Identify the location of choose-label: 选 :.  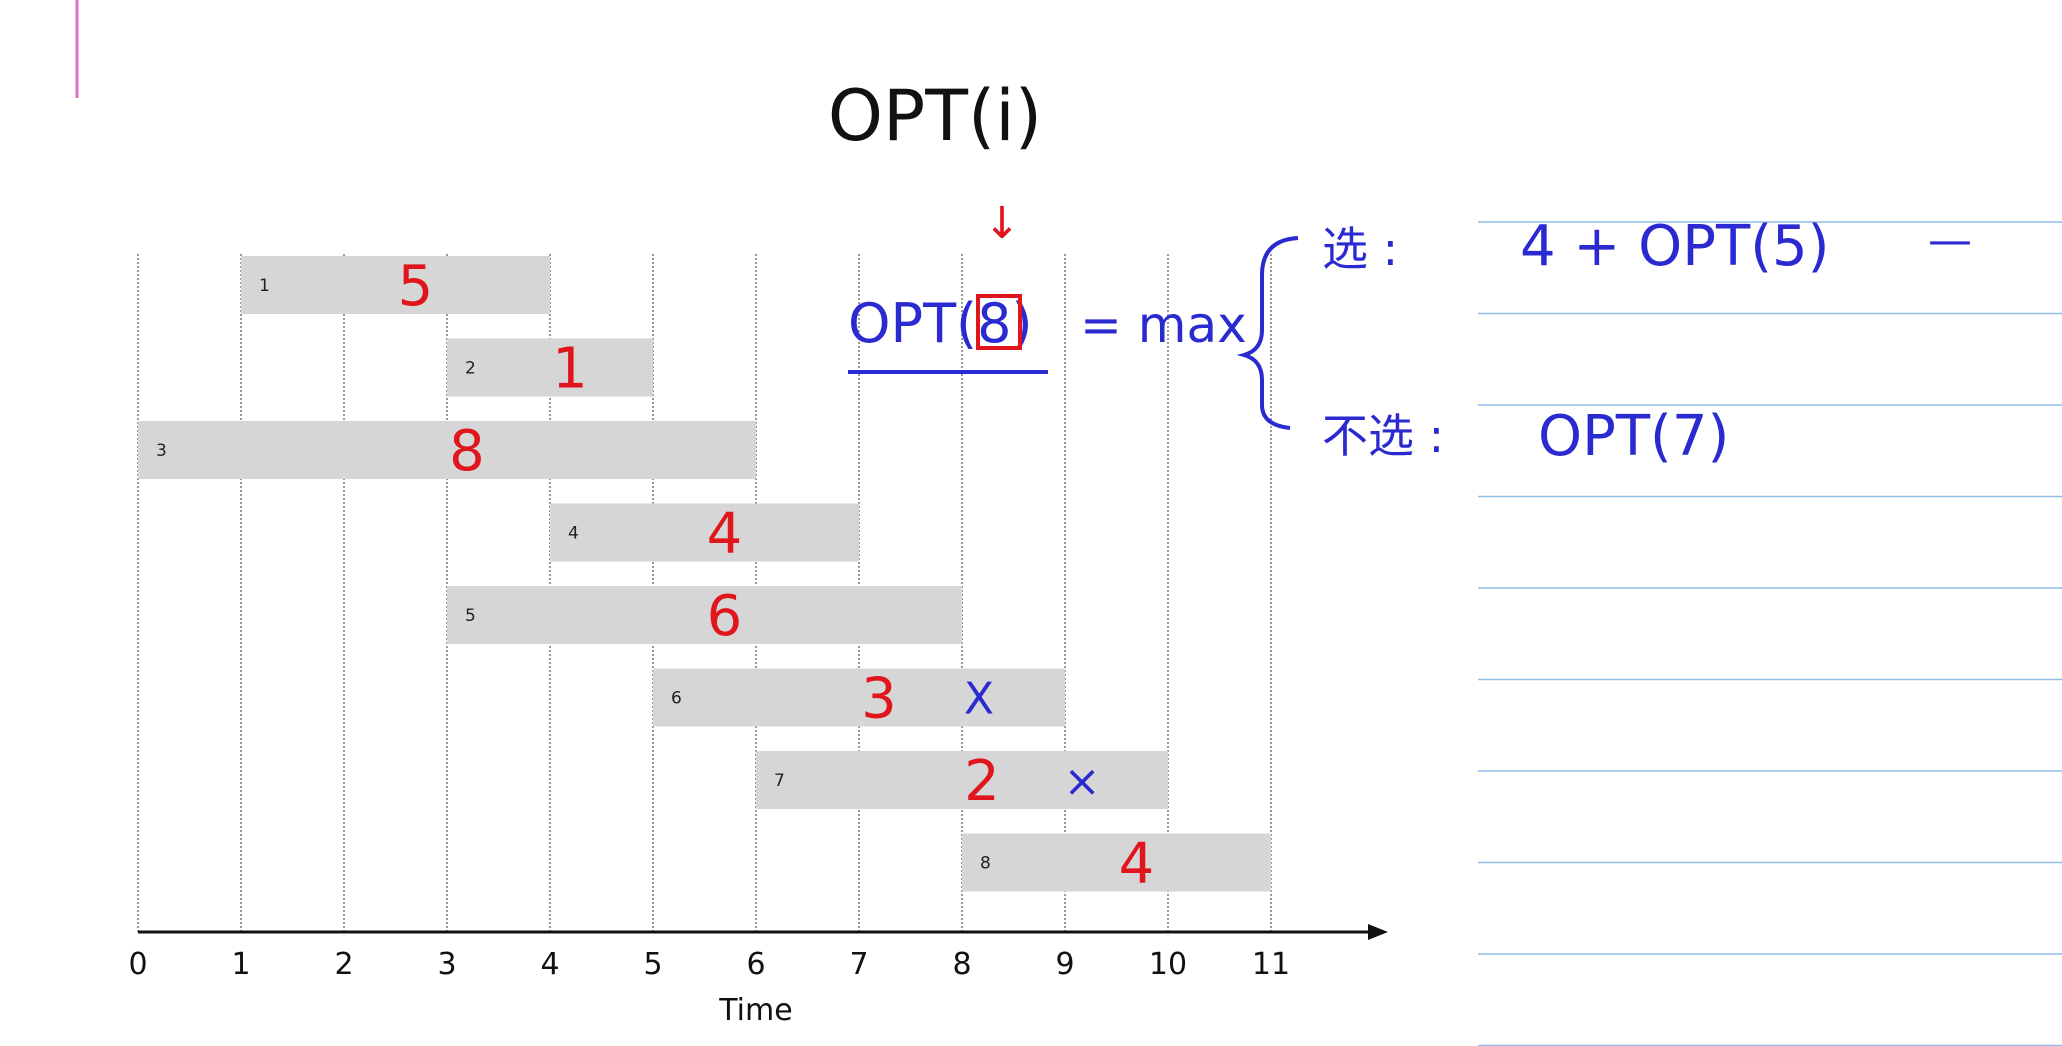
(1360, 249).